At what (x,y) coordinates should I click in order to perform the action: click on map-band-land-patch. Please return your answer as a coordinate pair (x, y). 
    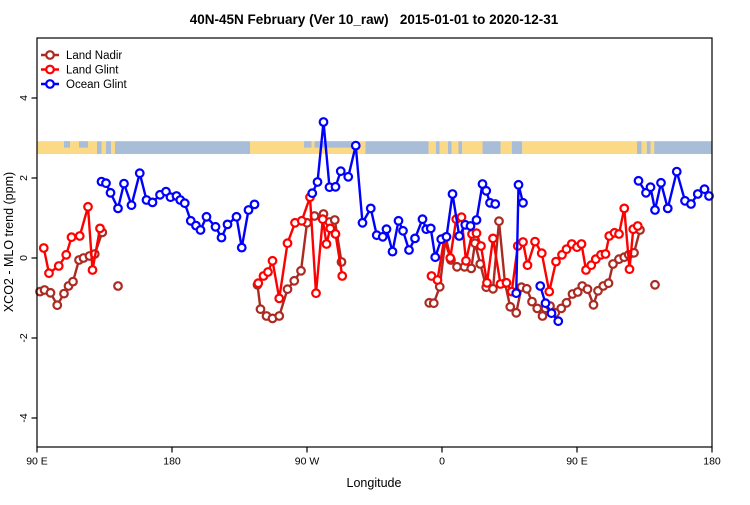
    Looking at the image, I should click on (652, 147).